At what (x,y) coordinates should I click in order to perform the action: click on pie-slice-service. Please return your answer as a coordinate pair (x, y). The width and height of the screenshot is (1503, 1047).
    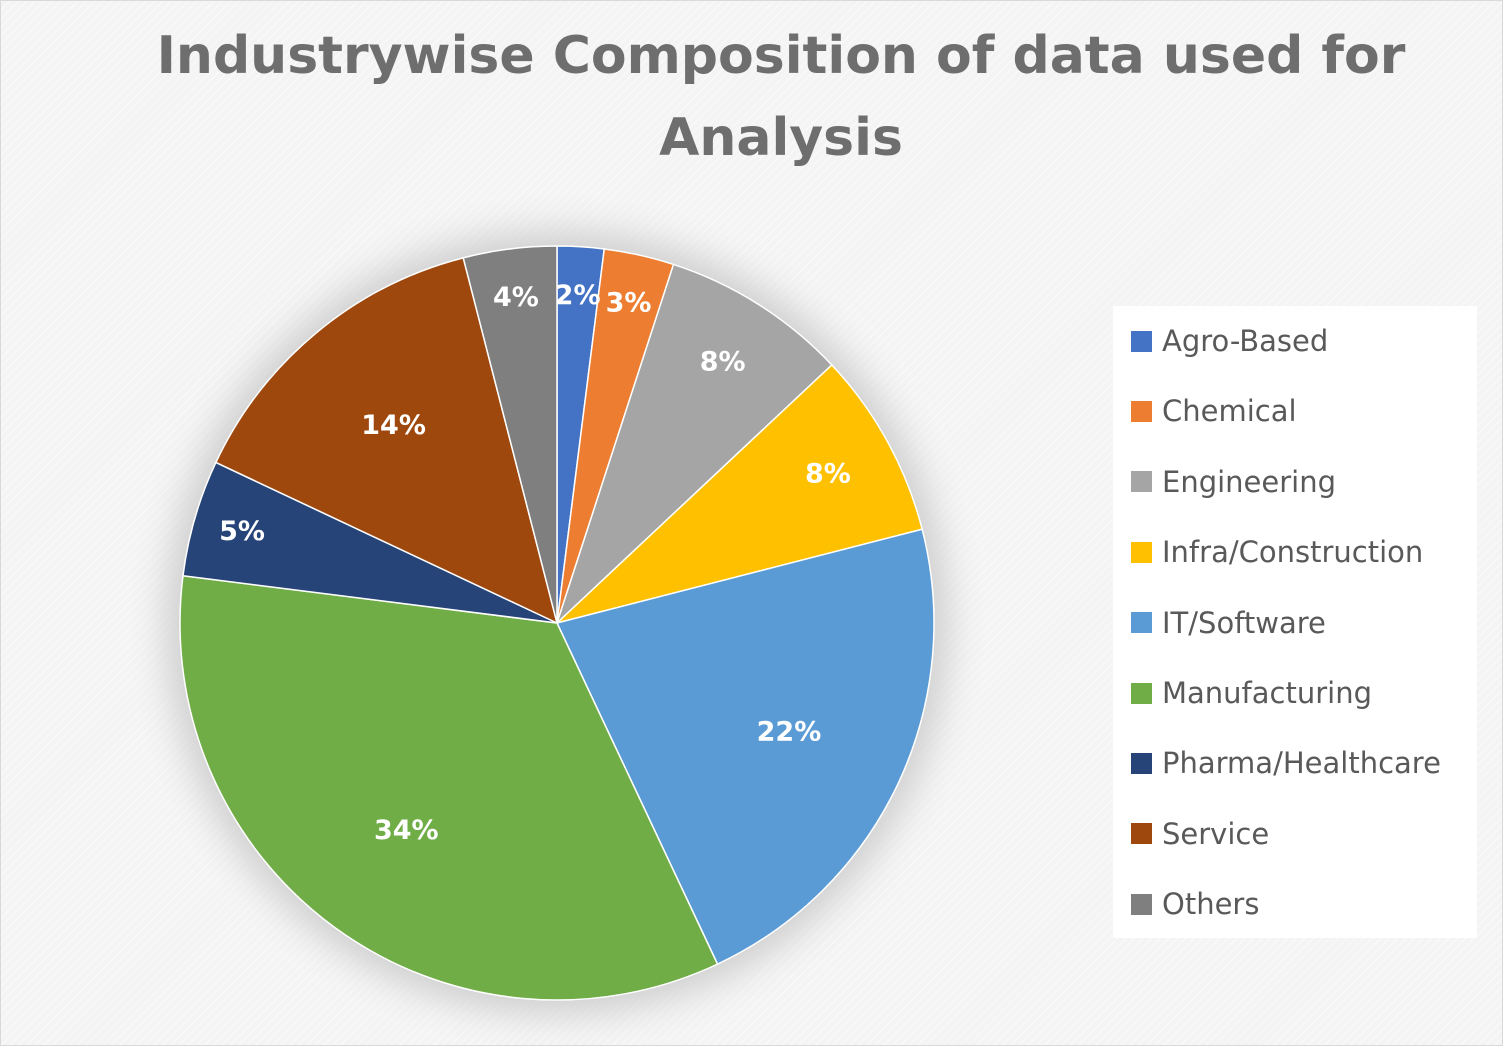
    Looking at the image, I should click on (386, 440).